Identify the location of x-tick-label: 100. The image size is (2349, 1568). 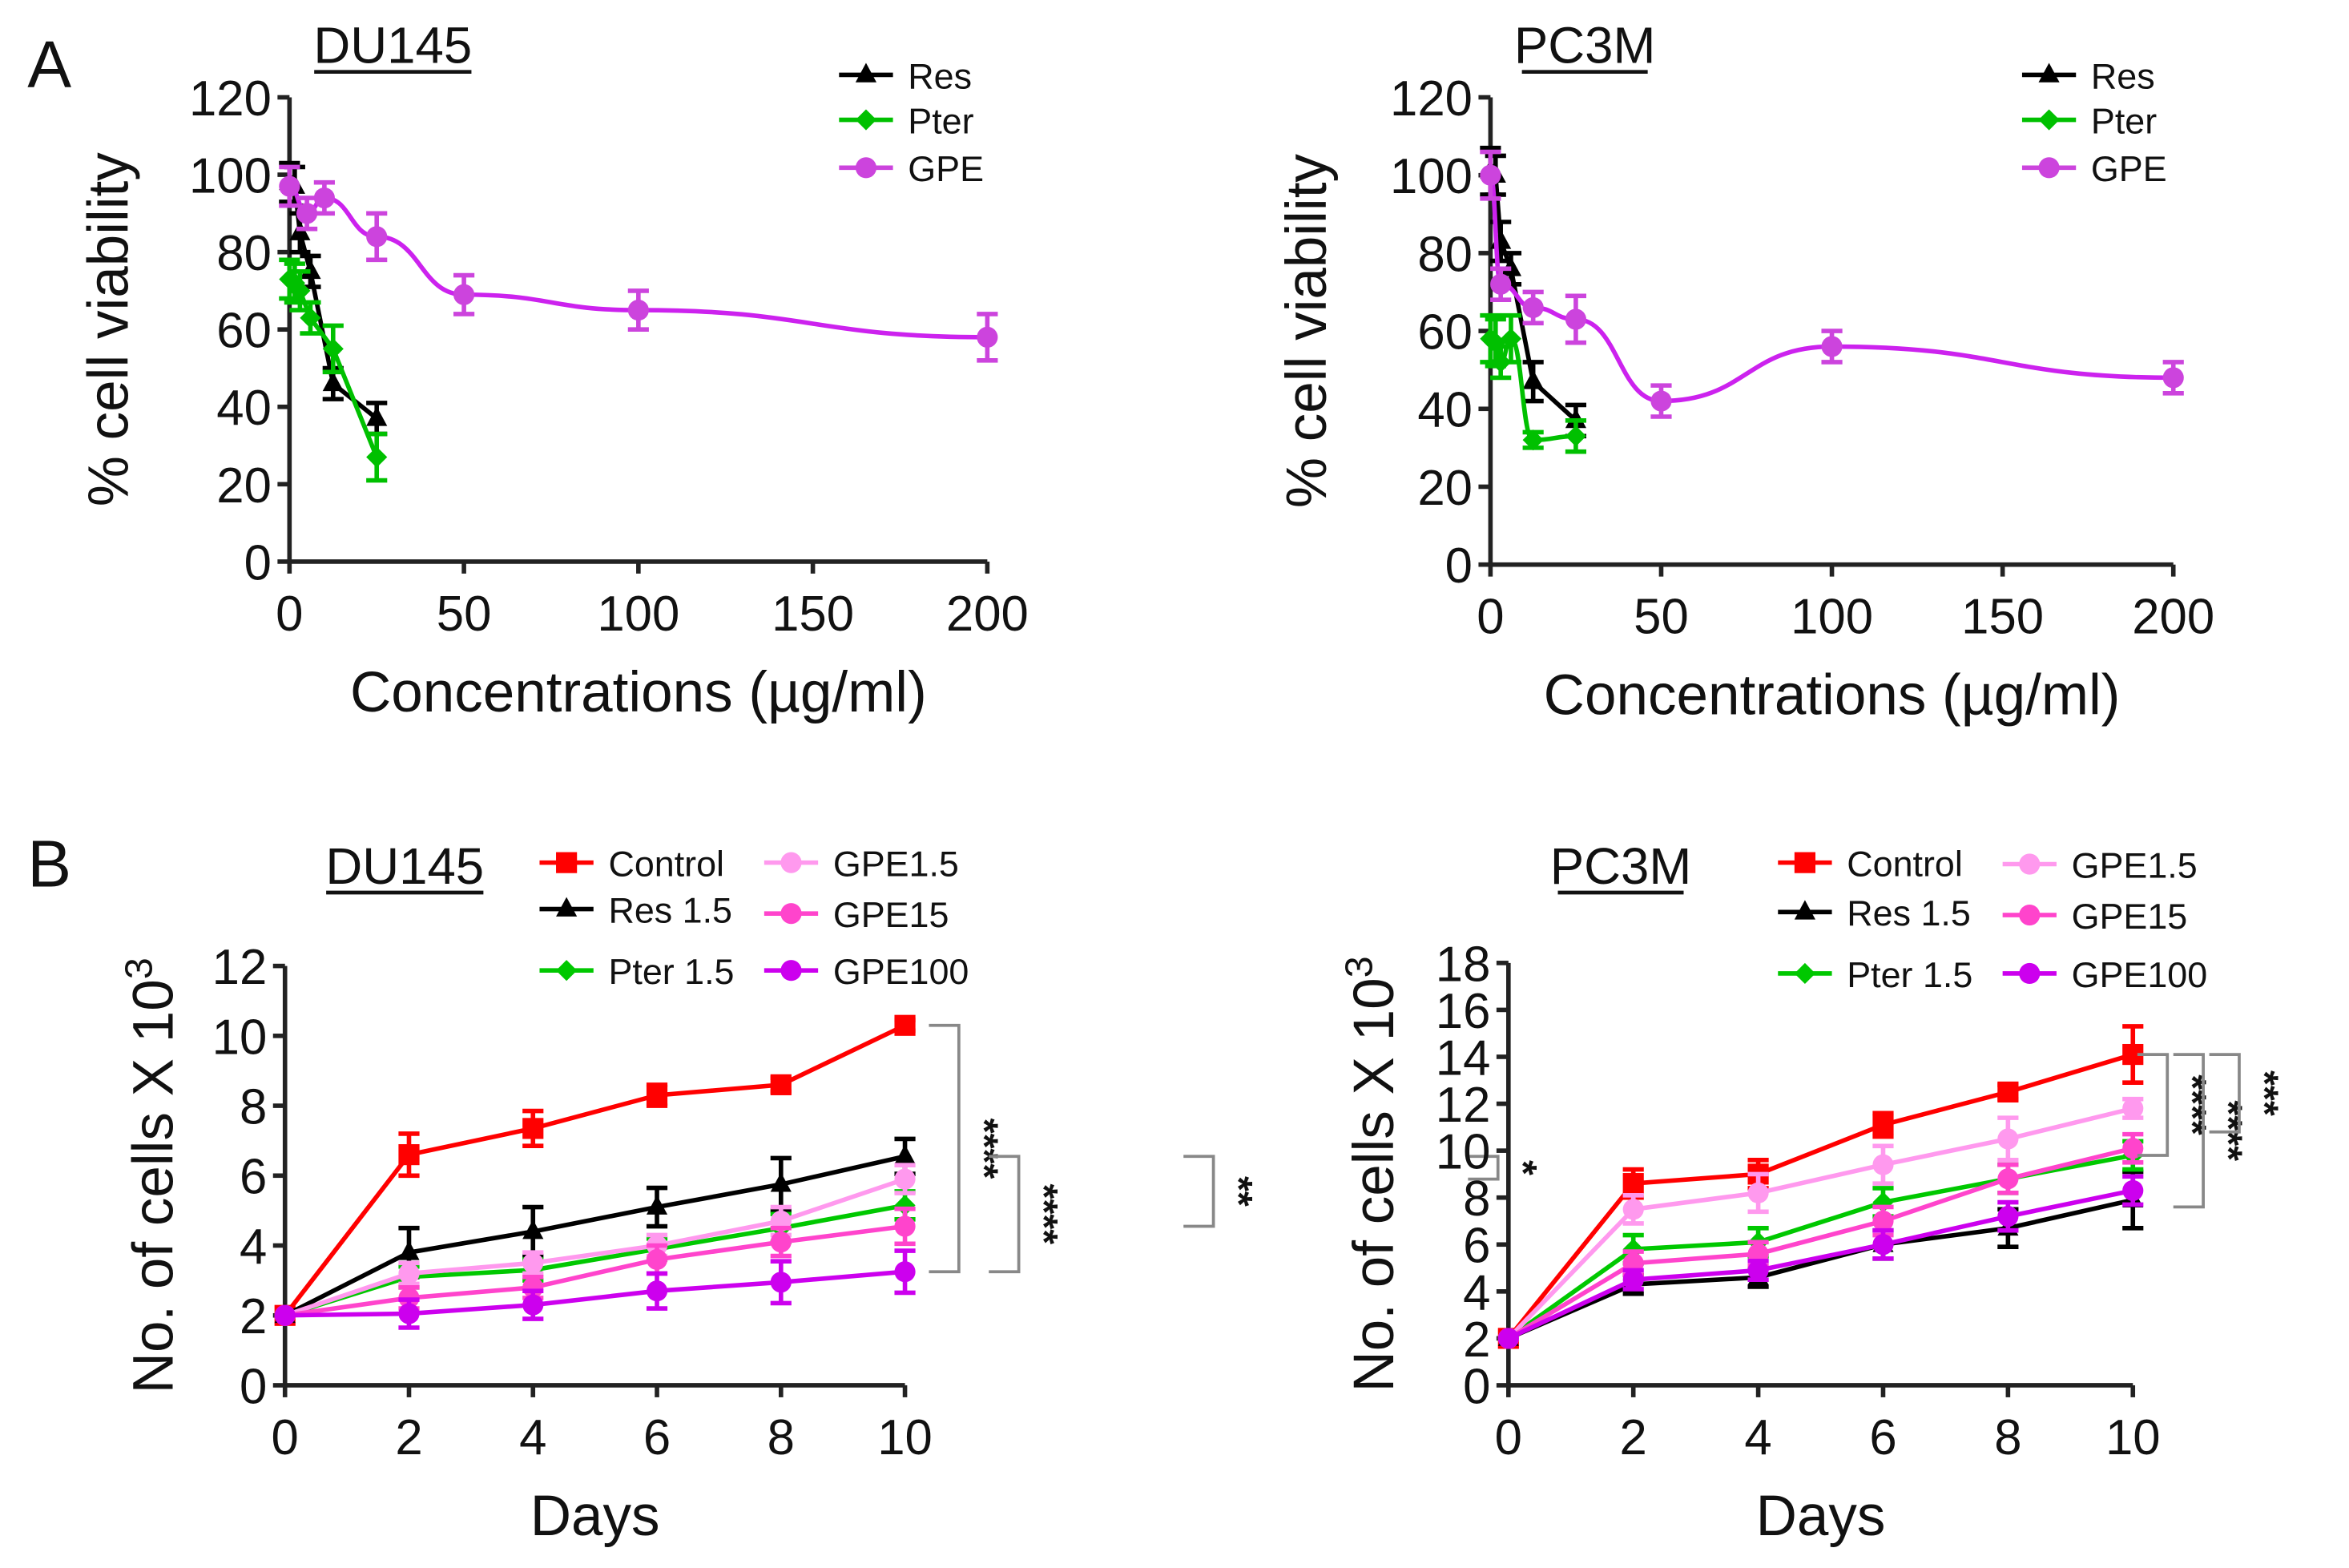
(1832, 617).